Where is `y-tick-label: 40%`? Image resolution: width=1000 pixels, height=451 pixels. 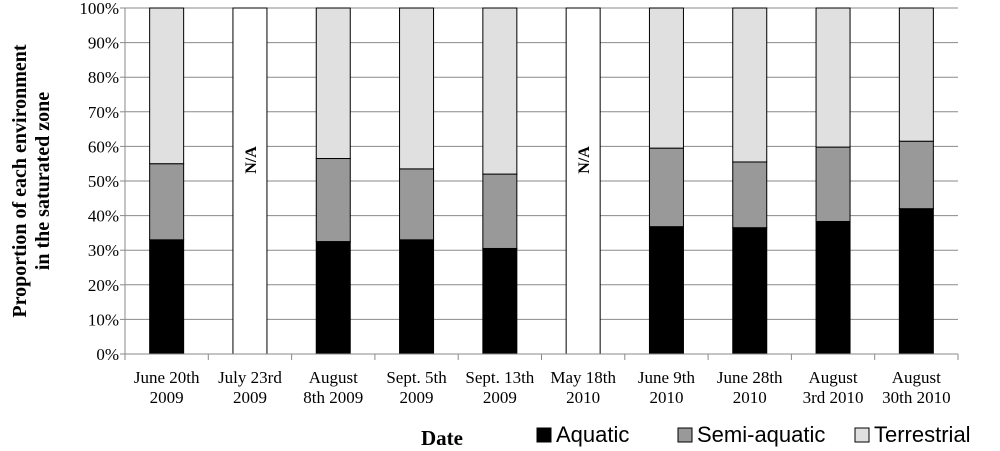
y-tick-label: 40% is located at coordinates (103, 216).